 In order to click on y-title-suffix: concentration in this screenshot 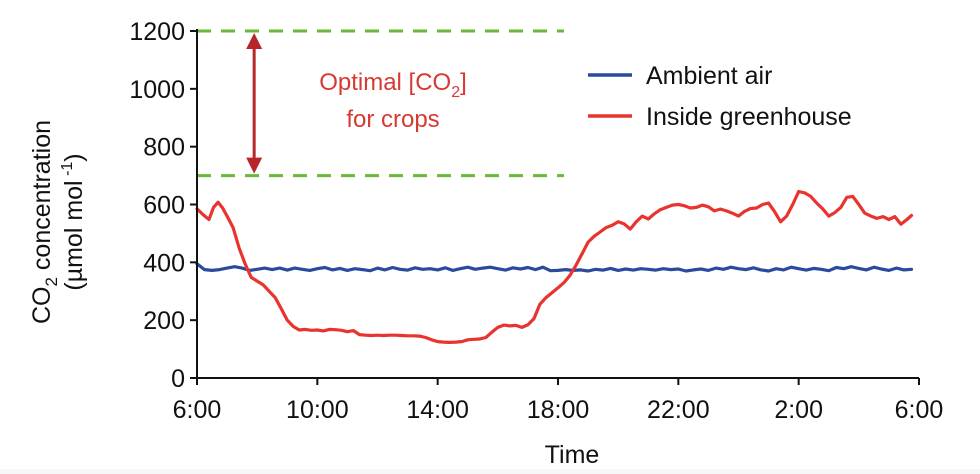, I will do `click(42, 198)`.